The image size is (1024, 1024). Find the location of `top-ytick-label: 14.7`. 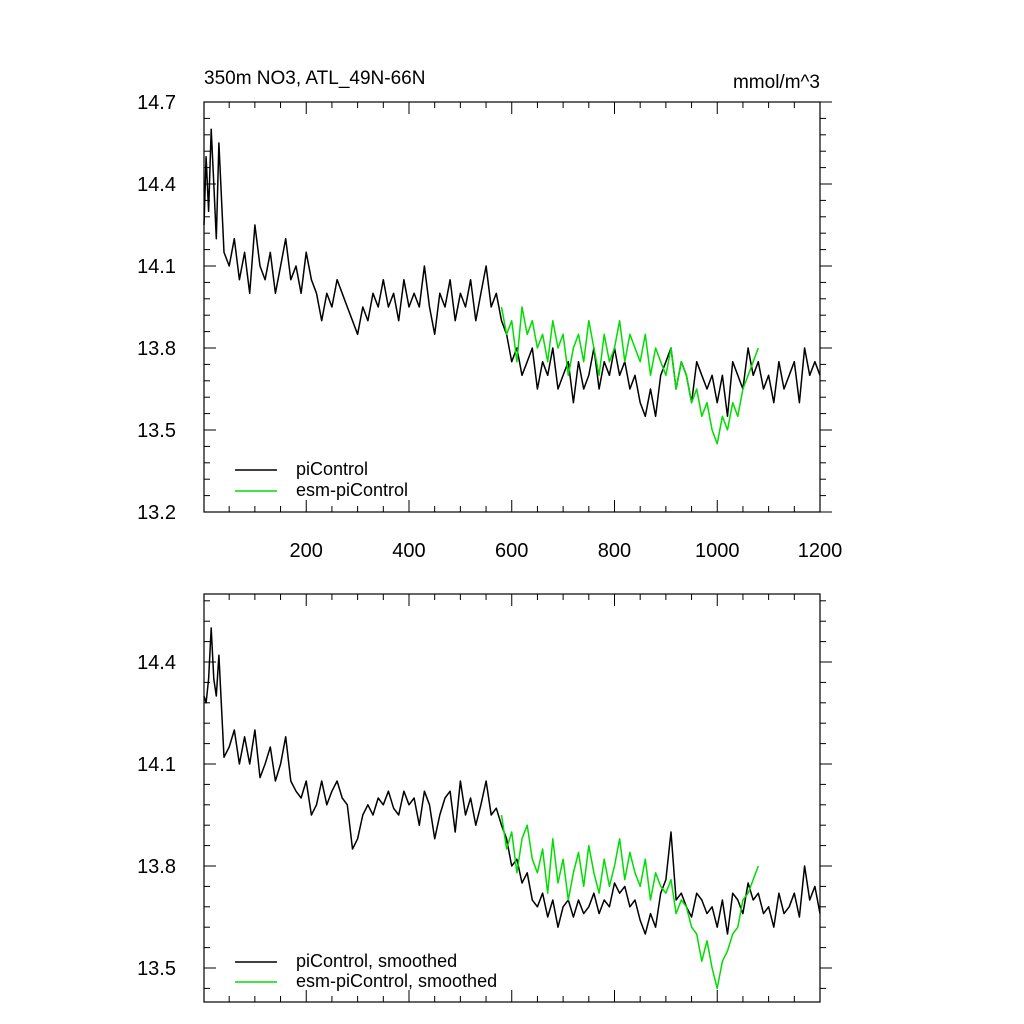

top-ytick-label: 14.7 is located at coordinates (156, 103).